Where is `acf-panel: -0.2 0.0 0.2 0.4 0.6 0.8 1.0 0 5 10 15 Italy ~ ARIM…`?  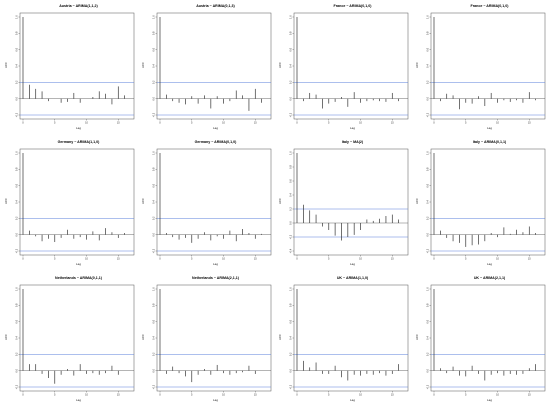
acf-panel: -0.2 0.0 0.2 0.4 0.6 0.8 1.0 0 5 10 15 Italy ~ ARIM… is located at coordinates (479, 204).